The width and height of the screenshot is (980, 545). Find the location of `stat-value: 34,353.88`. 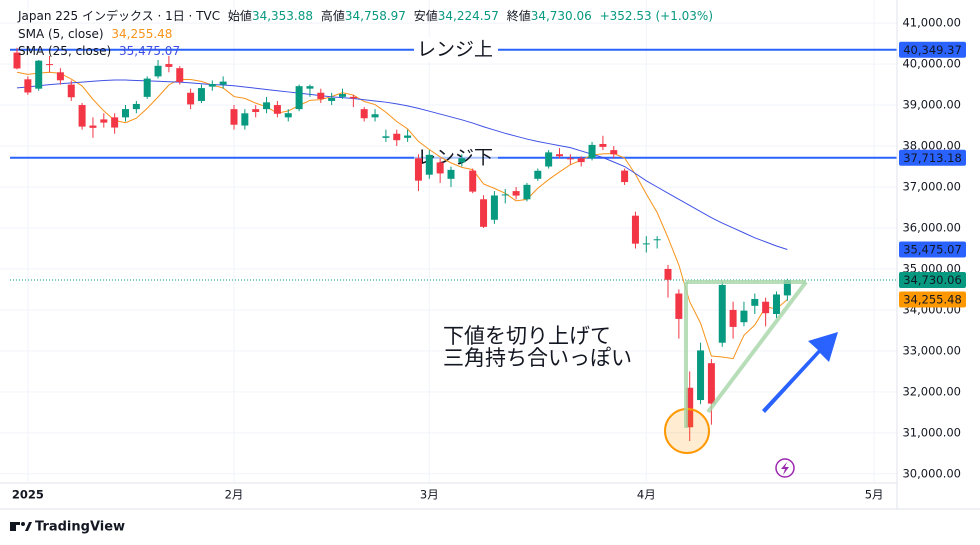

stat-value: 34,353.88 is located at coordinates (282, 16).